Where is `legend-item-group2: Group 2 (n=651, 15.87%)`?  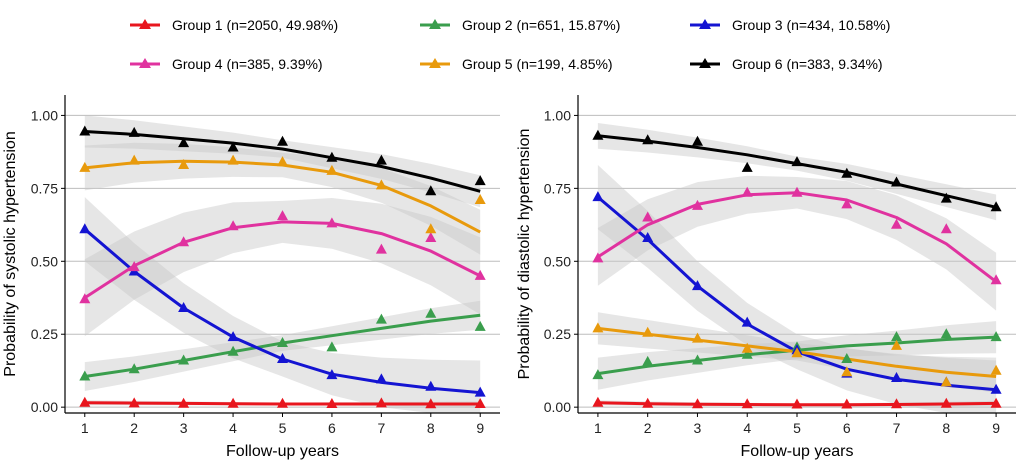 legend-item-group2: Group 2 (n=651, 15.87%) is located at coordinates (520, 25).